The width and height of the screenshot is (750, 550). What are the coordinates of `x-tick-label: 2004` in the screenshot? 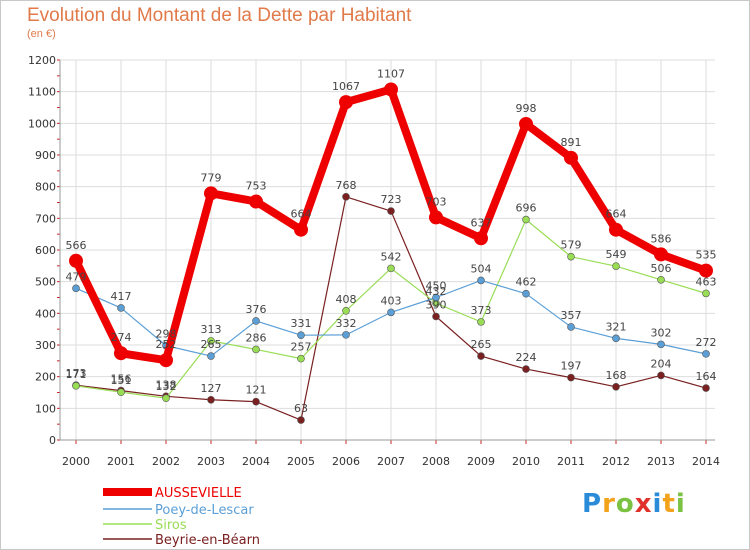 It's located at (256, 461).